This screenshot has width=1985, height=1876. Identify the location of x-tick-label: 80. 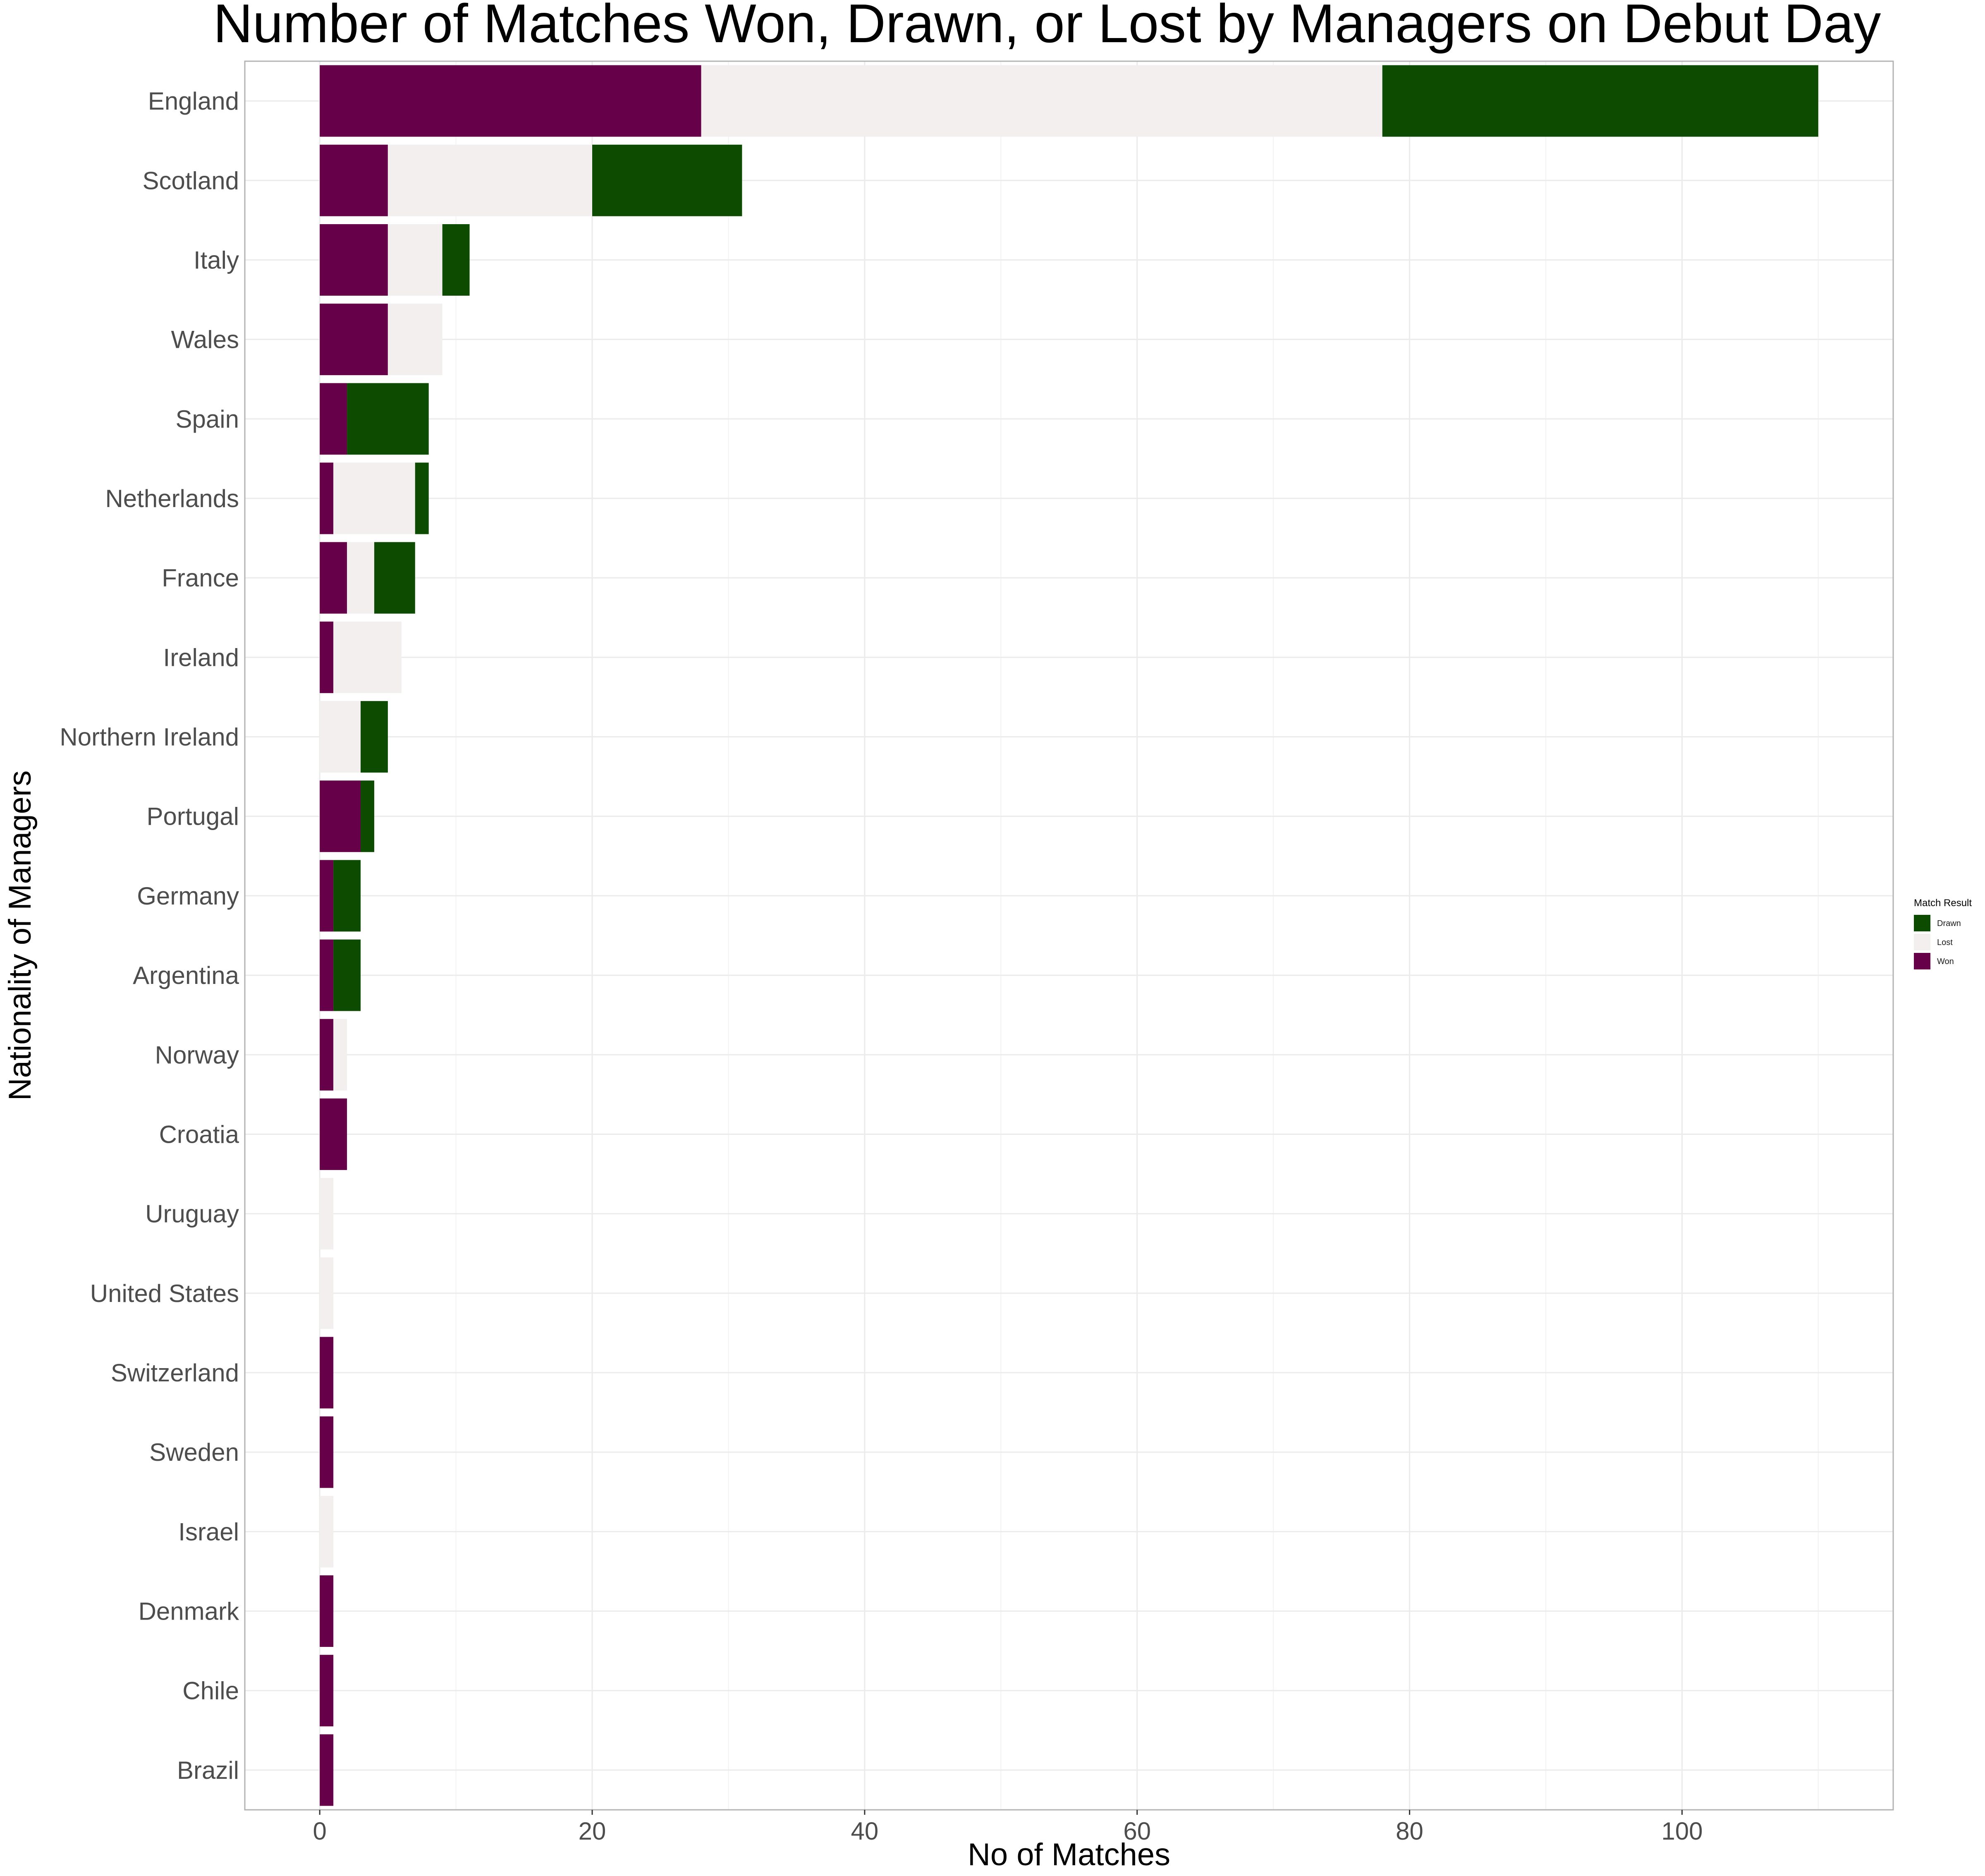
(1409, 1831).